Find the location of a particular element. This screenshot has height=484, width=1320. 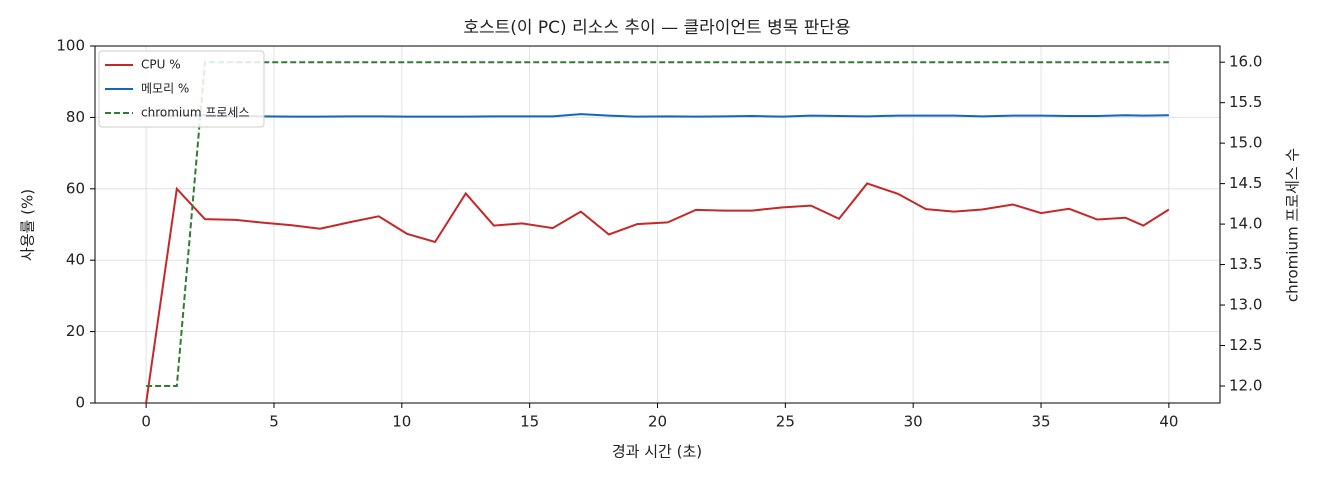

x-tick-label: 5 is located at coordinates (274, 422).